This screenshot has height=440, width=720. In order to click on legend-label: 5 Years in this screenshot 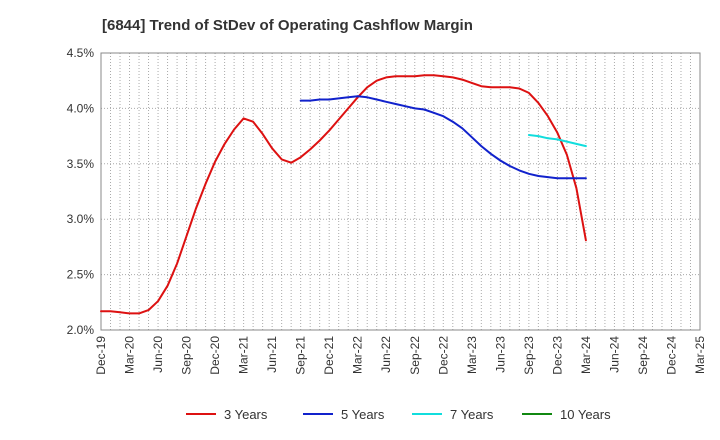, I will do `click(363, 414)`.